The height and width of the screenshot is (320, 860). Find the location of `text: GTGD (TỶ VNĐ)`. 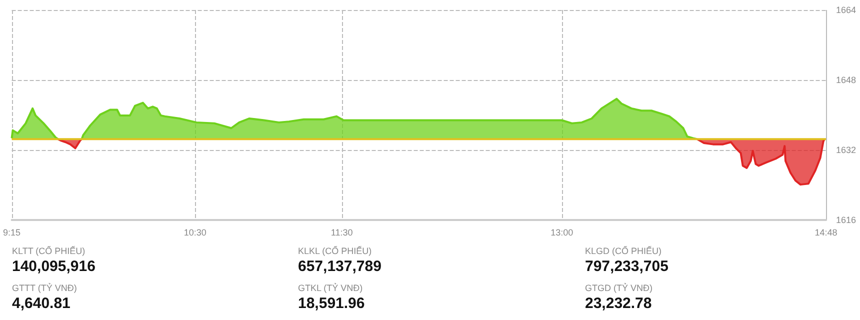

text: GTGD (TỶ VNĐ) is located at coordinates (619, 288).